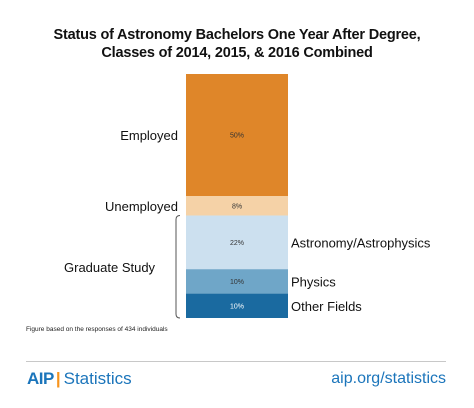  Describe the element at coordinates (40, 378) in the screenshot. I see `logo-aip-text: AIP` at that location.